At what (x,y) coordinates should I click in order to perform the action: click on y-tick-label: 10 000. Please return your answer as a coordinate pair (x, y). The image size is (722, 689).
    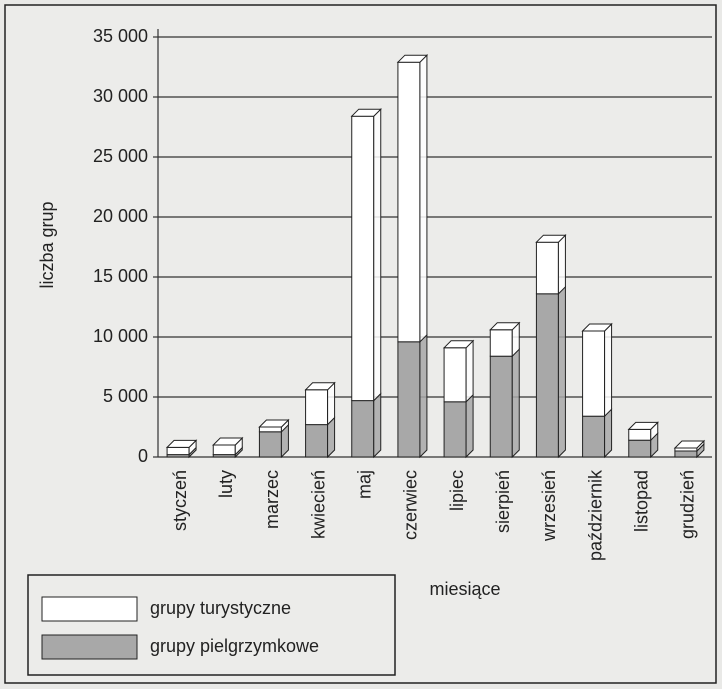
    Looking at the image, I should click on (120, 336).